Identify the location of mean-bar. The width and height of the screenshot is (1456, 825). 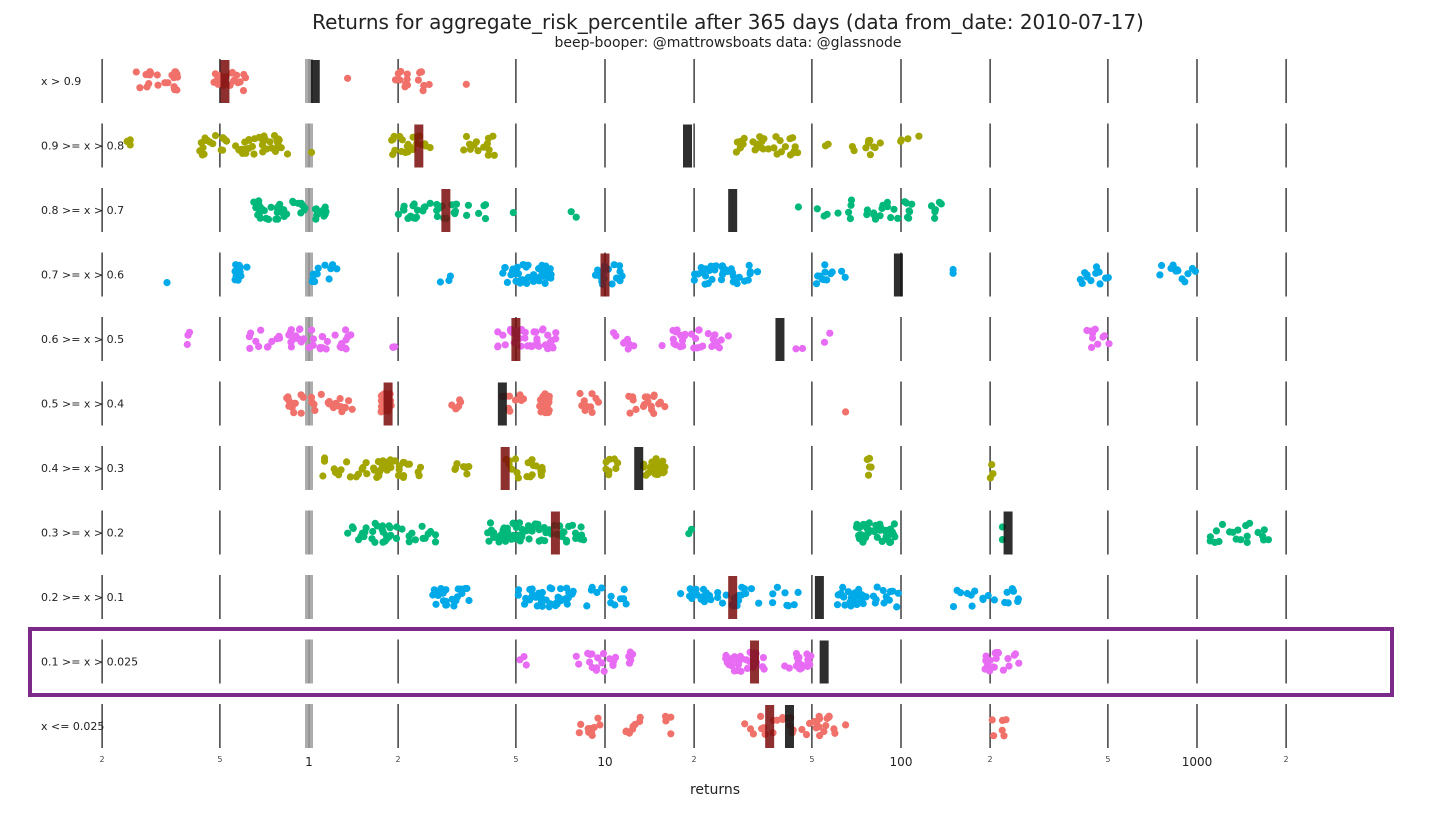
(315, 81).